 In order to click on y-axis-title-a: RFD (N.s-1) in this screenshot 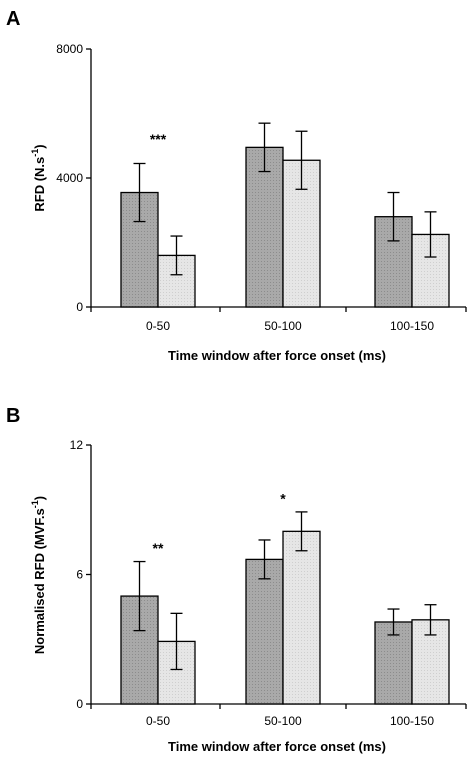, I will do `click(38, 177)`.